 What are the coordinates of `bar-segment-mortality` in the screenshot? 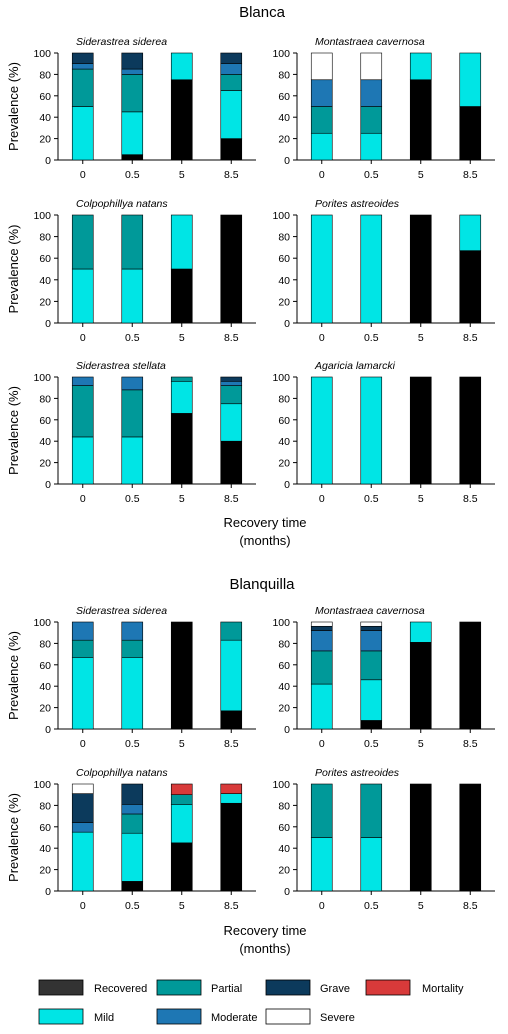 It's located at (231, 788).